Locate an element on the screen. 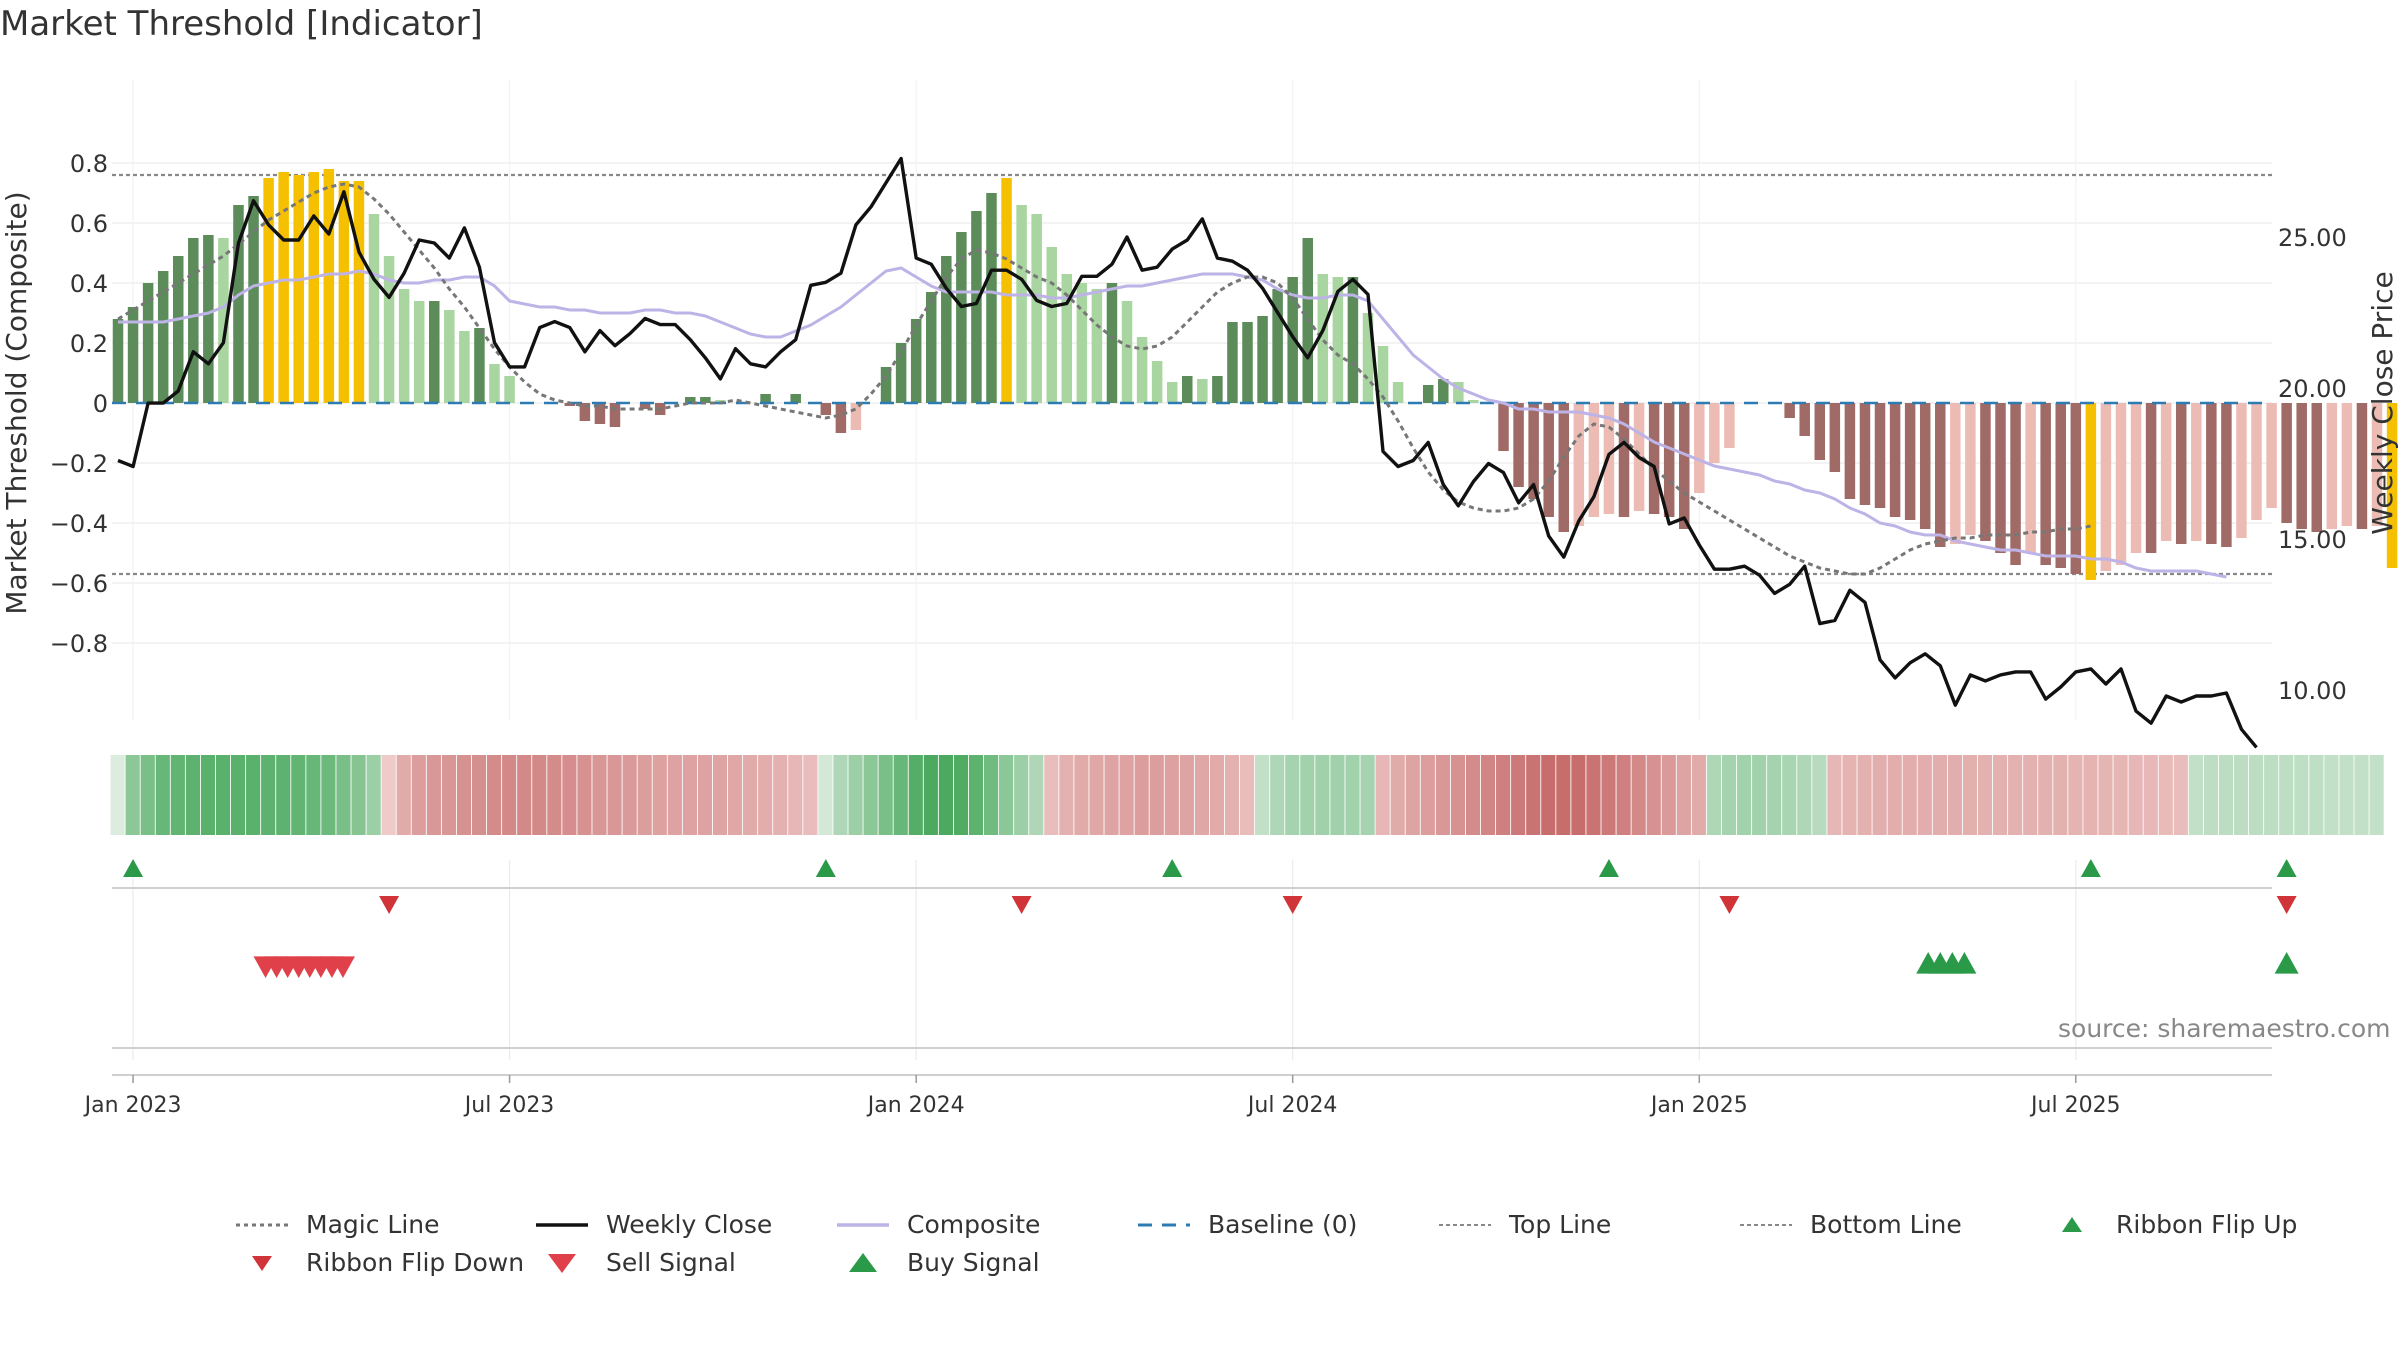 The width and height of the screenshot is (2400, 1350). left-tick-label: −0.2 is located at coordinates (79, 464).